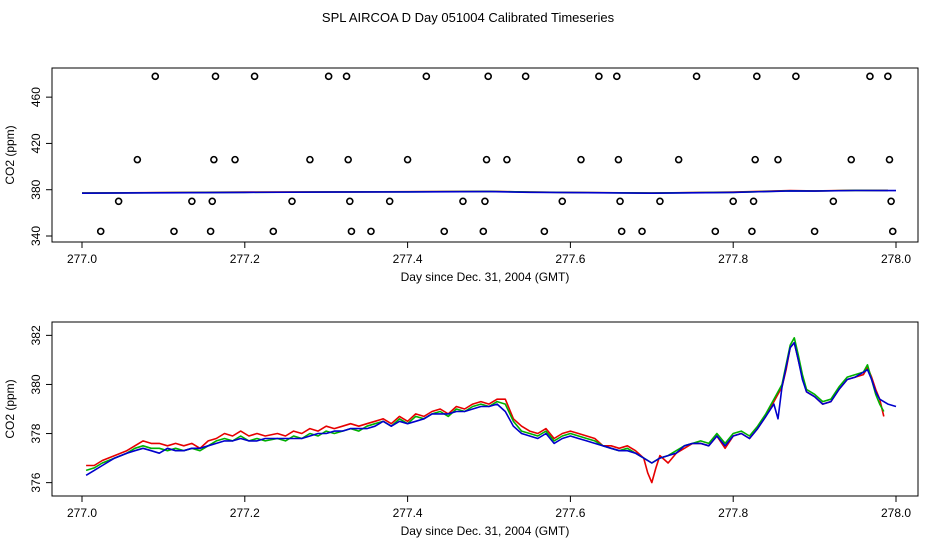 This screenshot has height=540, width=936. I want to click on bottom-x-tick-label: 277.4, so click(408, 513).